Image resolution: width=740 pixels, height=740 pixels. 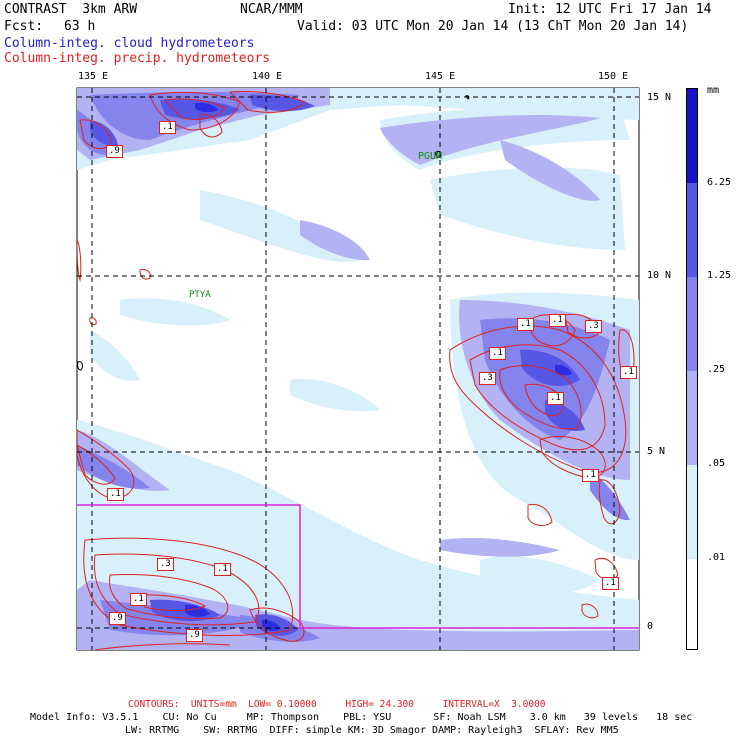 I want to click on colorbar-level-label: .05, so click(x=716, y=463).